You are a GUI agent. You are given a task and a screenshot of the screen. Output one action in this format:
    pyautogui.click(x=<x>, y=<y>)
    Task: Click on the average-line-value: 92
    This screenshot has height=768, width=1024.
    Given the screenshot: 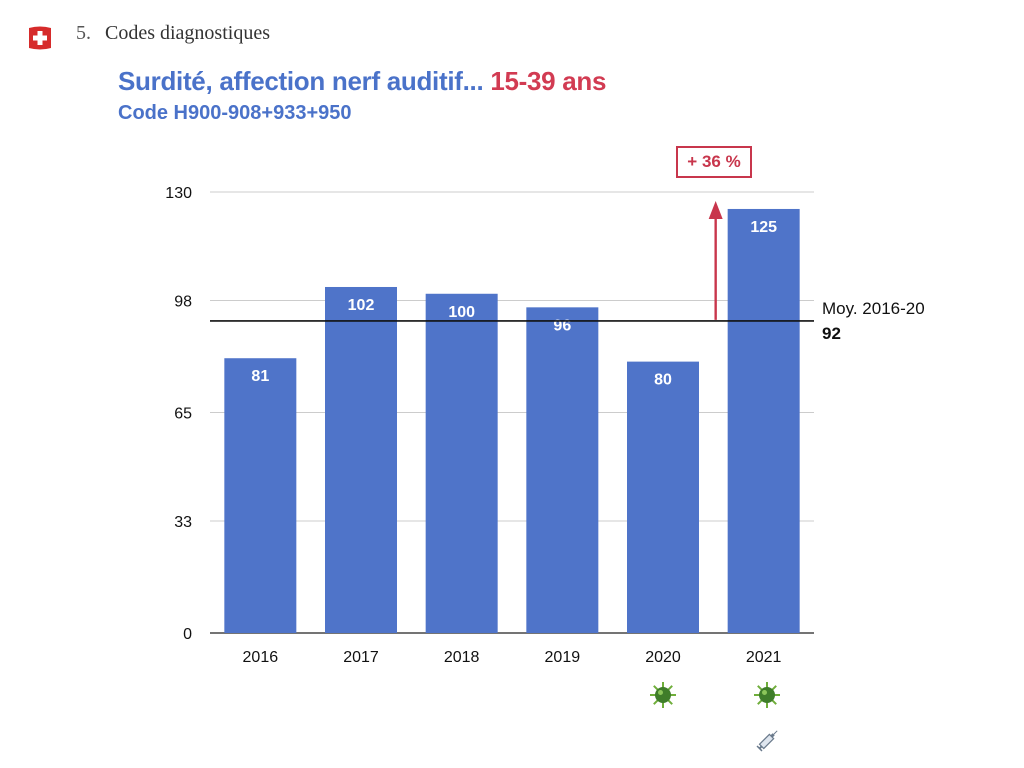 What is the action you would take?
    pyautogui.click(x=831, y=333)
    